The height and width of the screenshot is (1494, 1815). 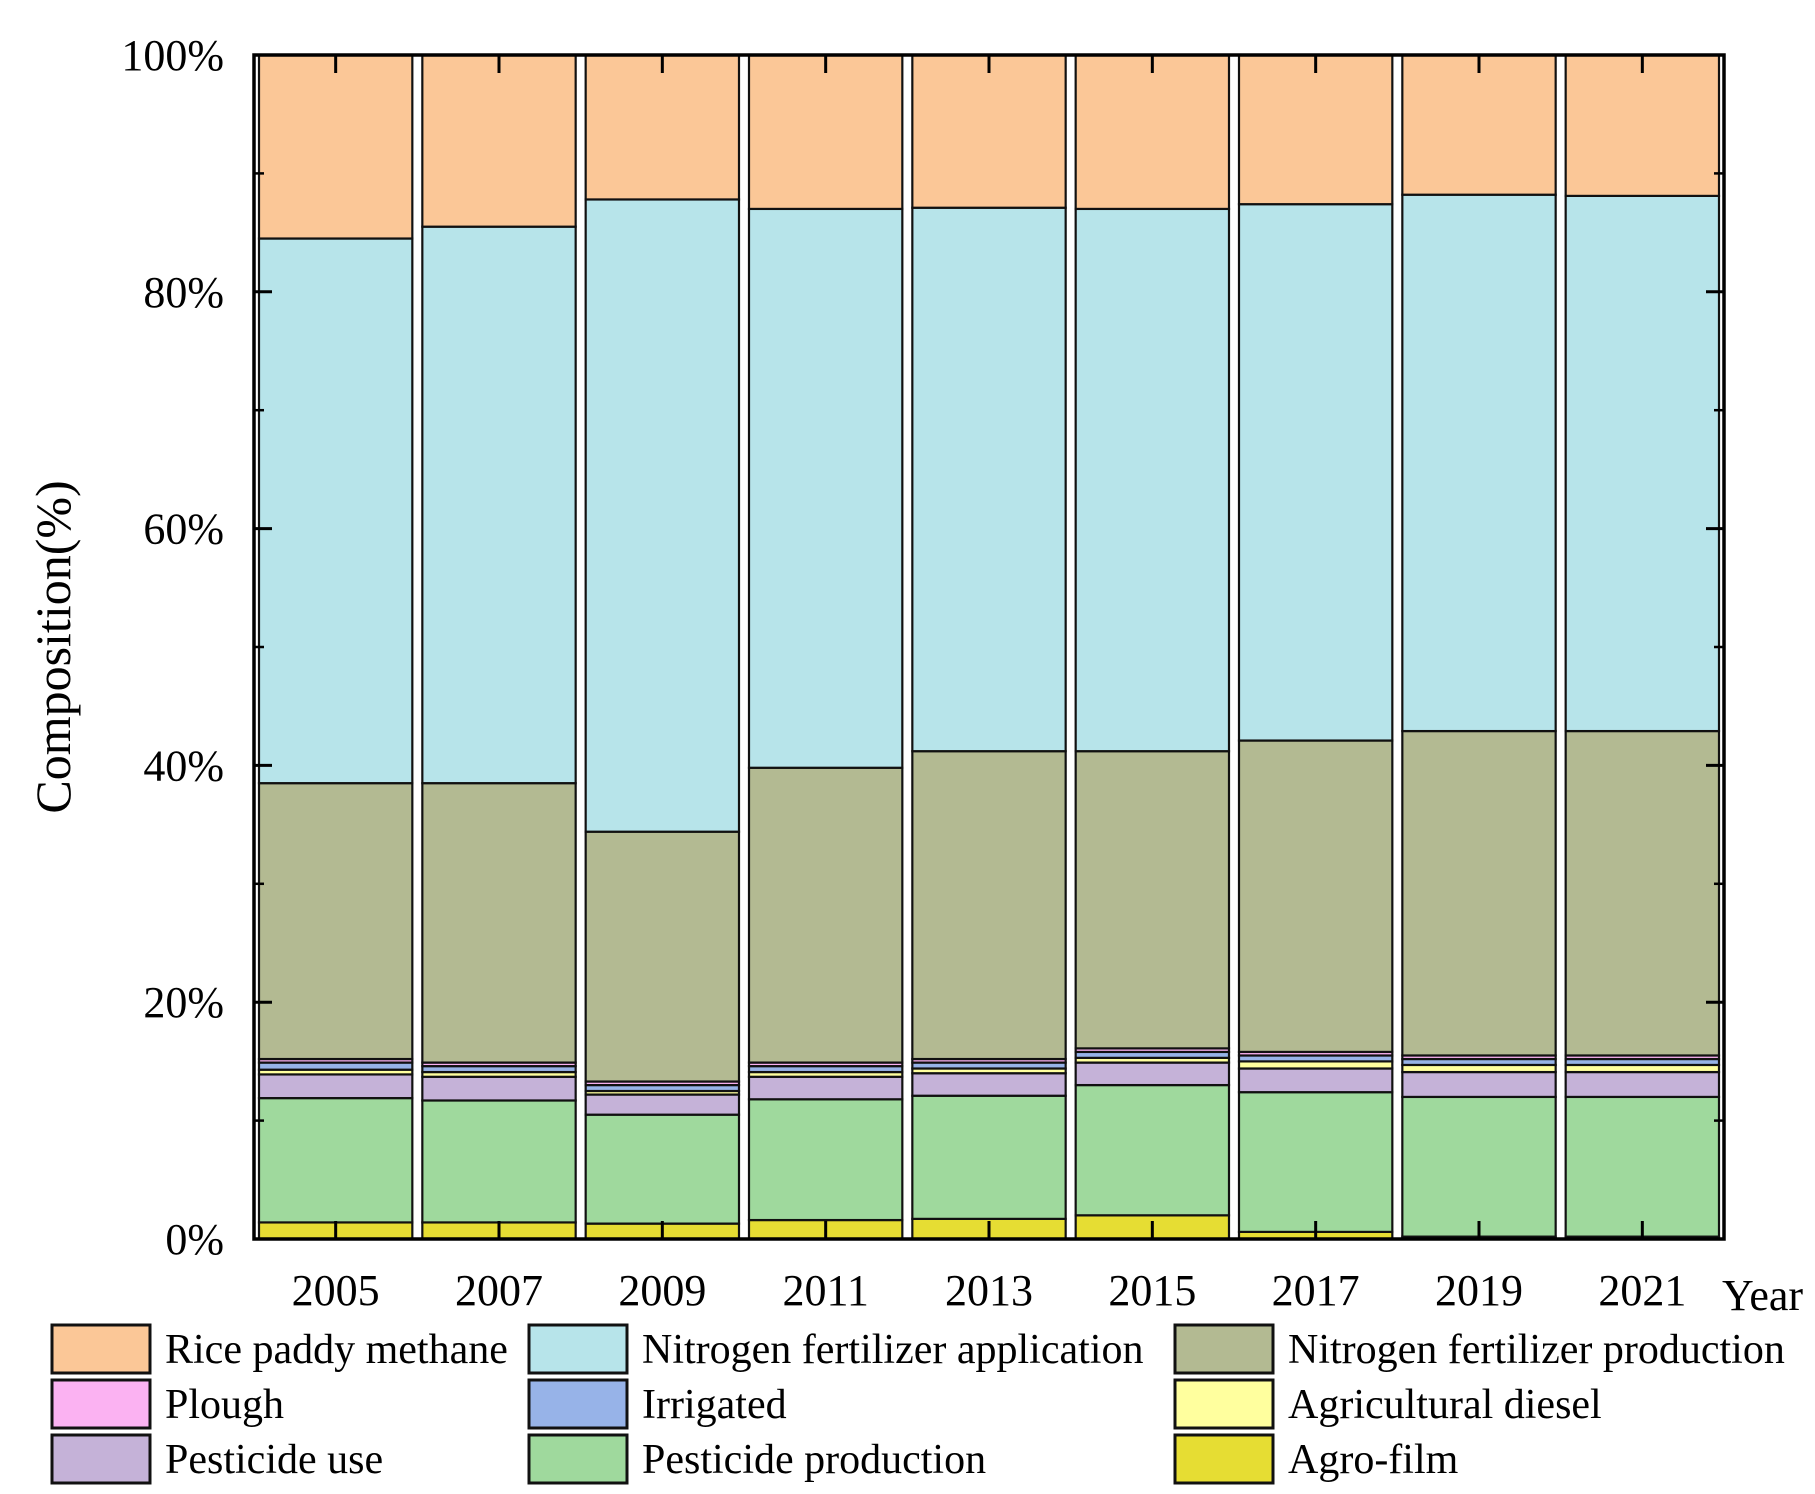 What do you see at coordinates (662, 956) in the screenshot?
I see `bar-nitrogen-fertilizer-production-2009` at bounding box center [662, 956].